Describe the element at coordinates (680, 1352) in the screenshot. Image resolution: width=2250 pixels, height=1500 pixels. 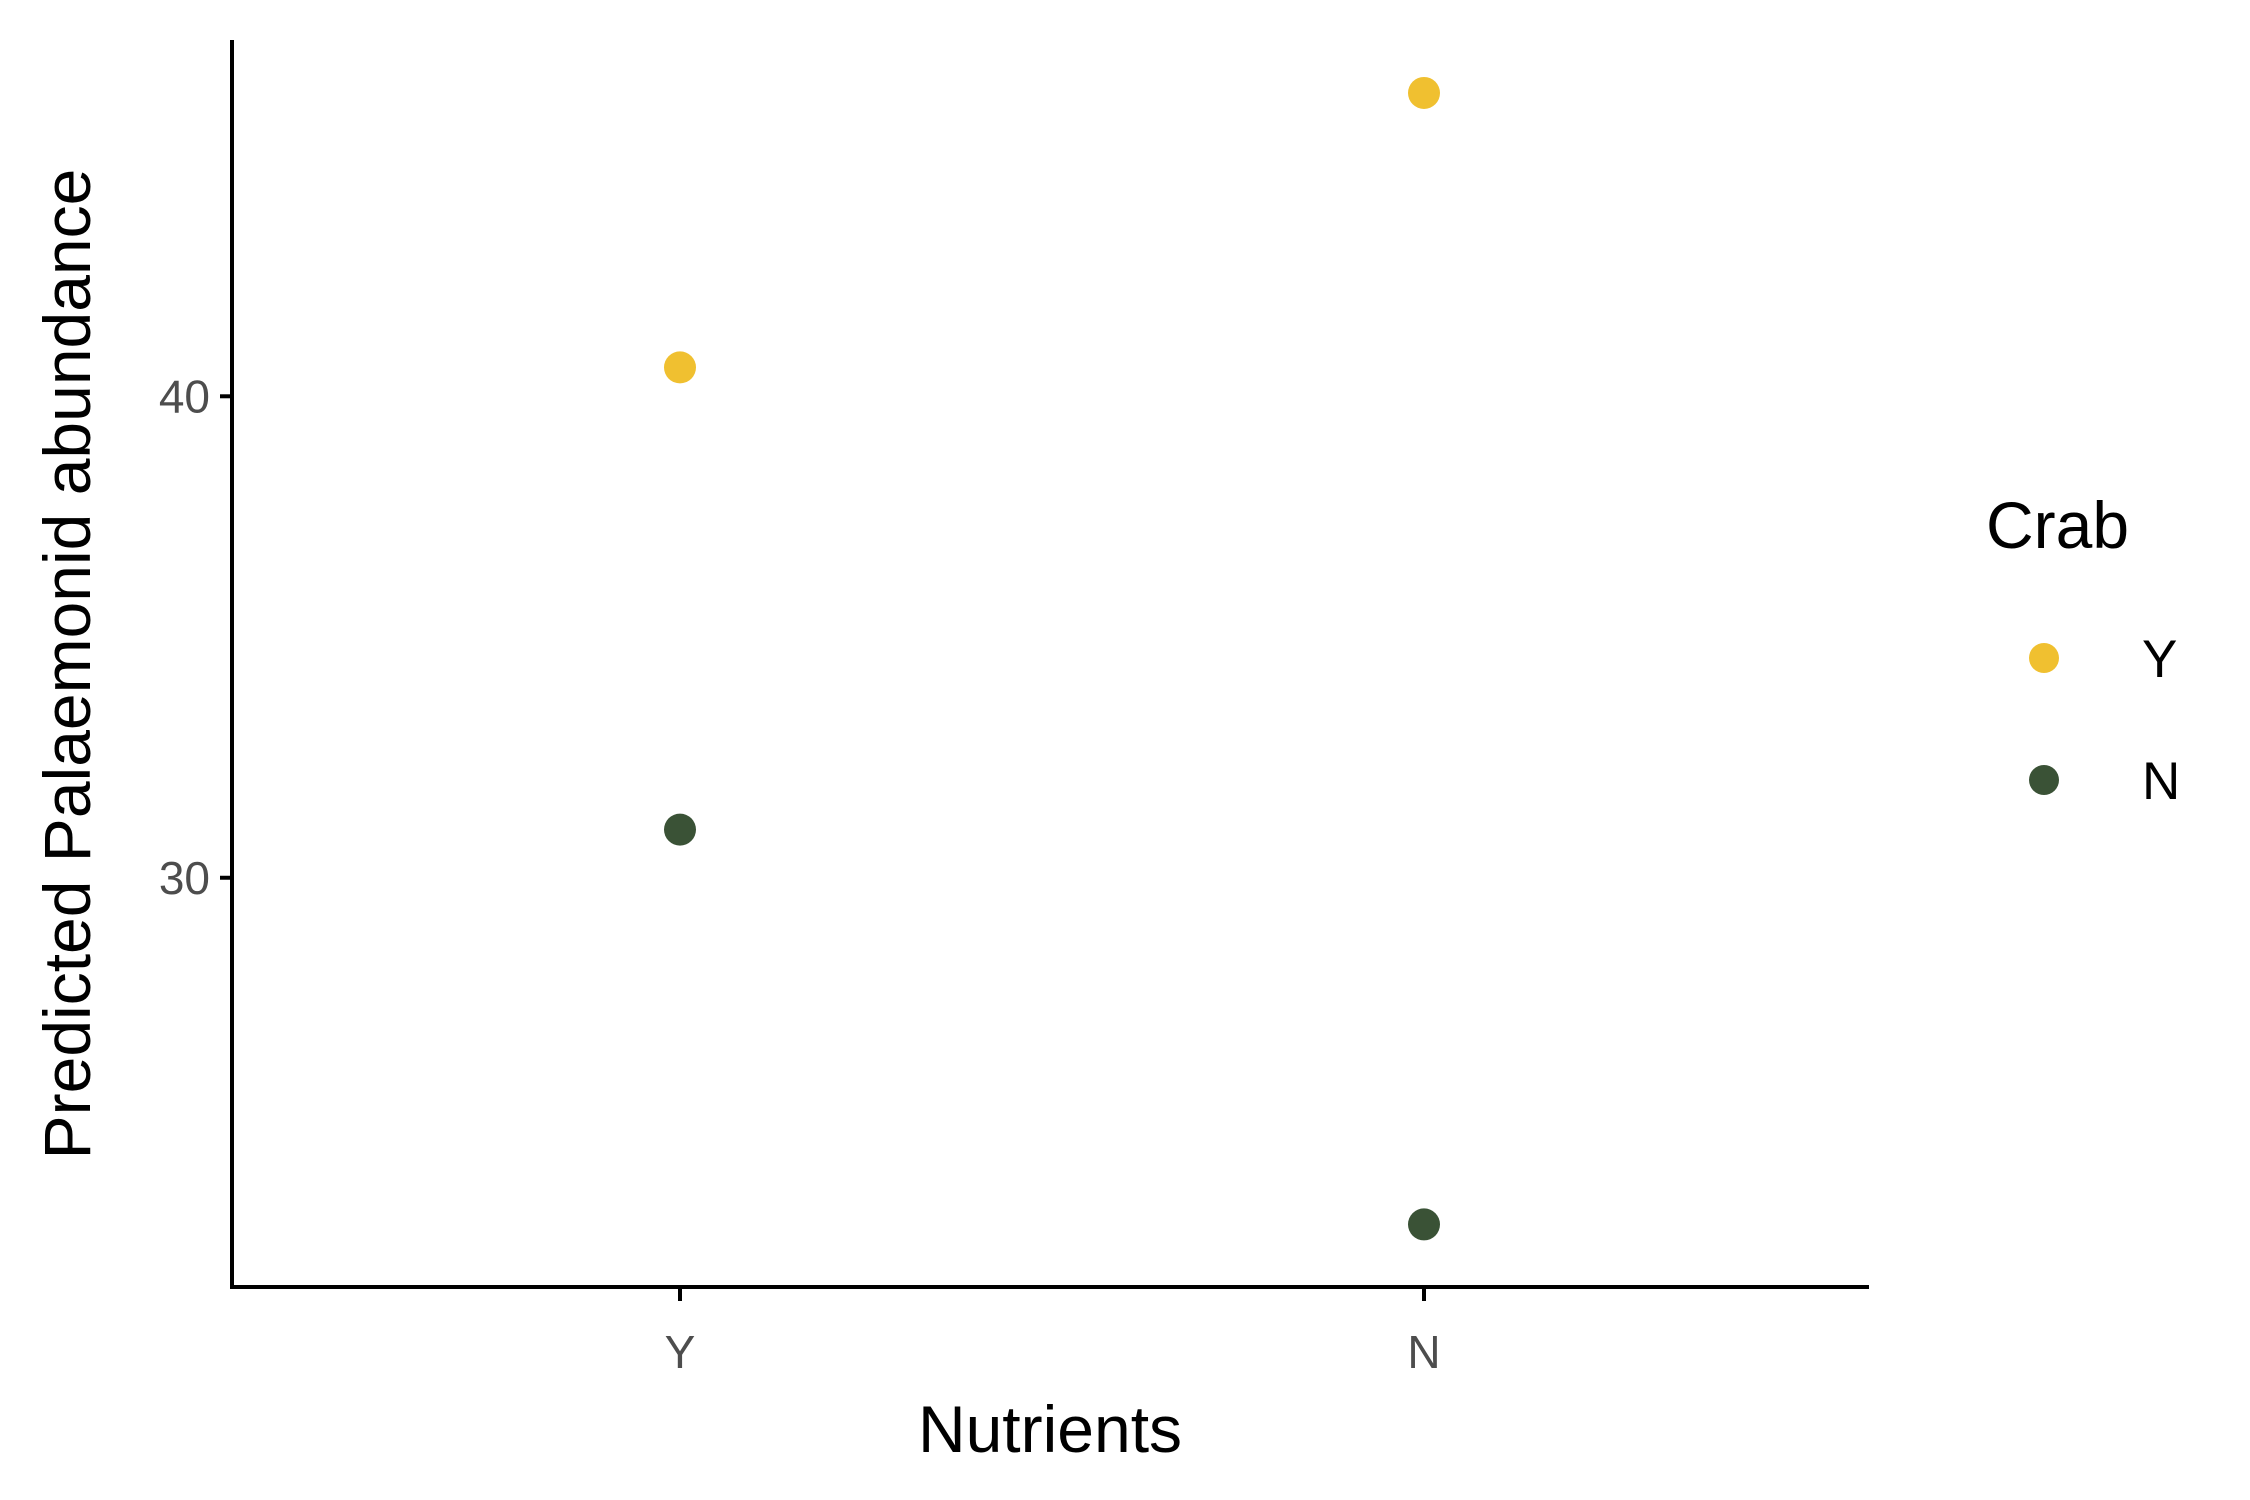
I see `x-tick-label: Y` at that location.